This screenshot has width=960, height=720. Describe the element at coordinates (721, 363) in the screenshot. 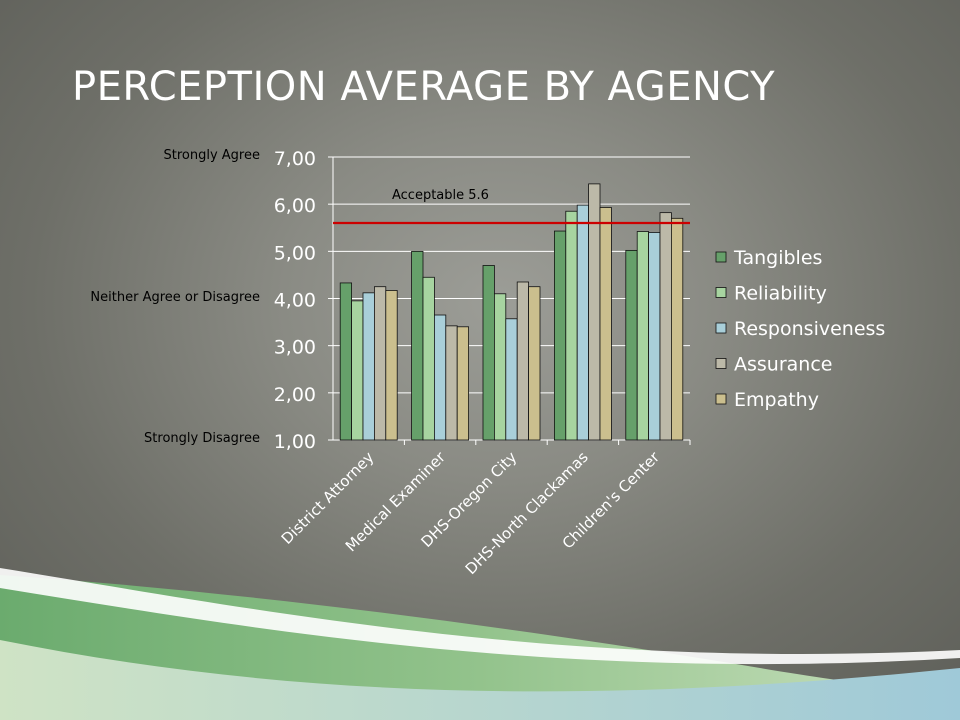

I see `legend-swatch-assurance` at that location.